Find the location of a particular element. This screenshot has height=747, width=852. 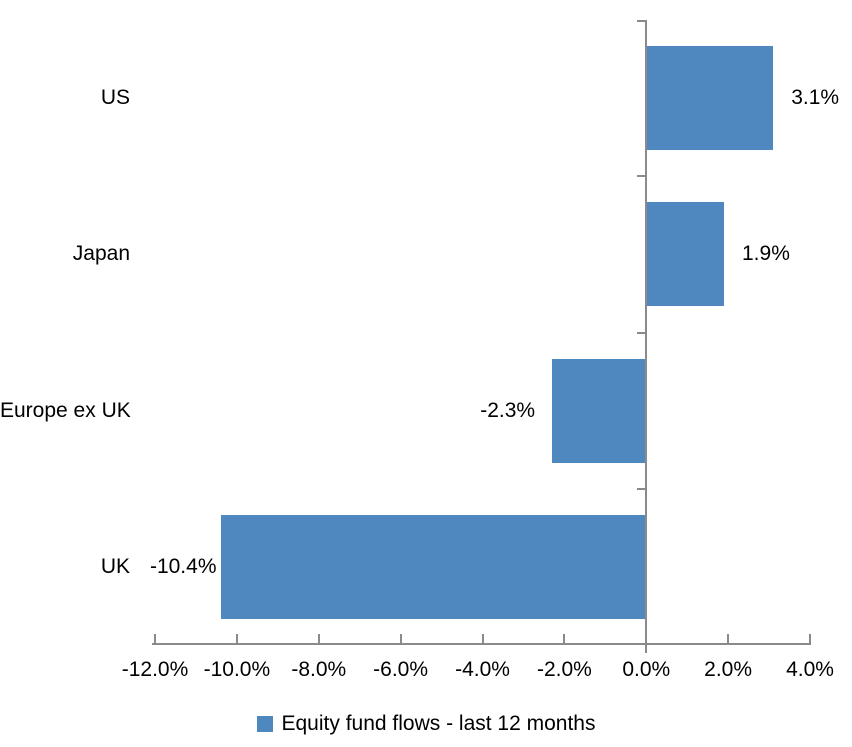

x-tick-label: -8.0% is located at coordinates (319, 669).